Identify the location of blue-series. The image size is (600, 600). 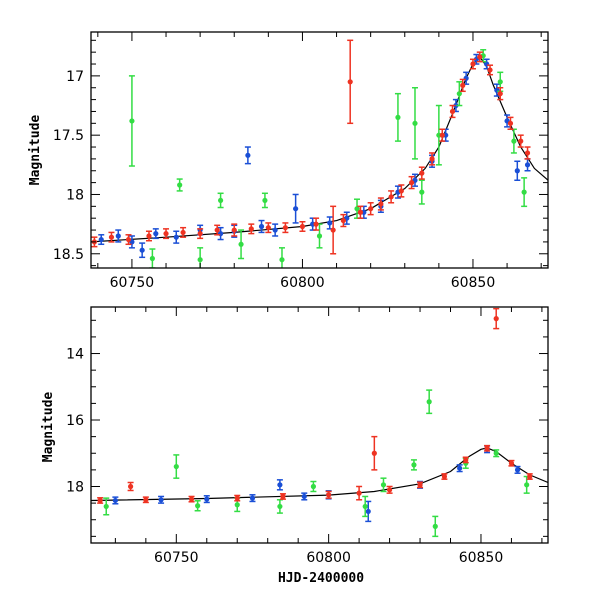
(316, 484).